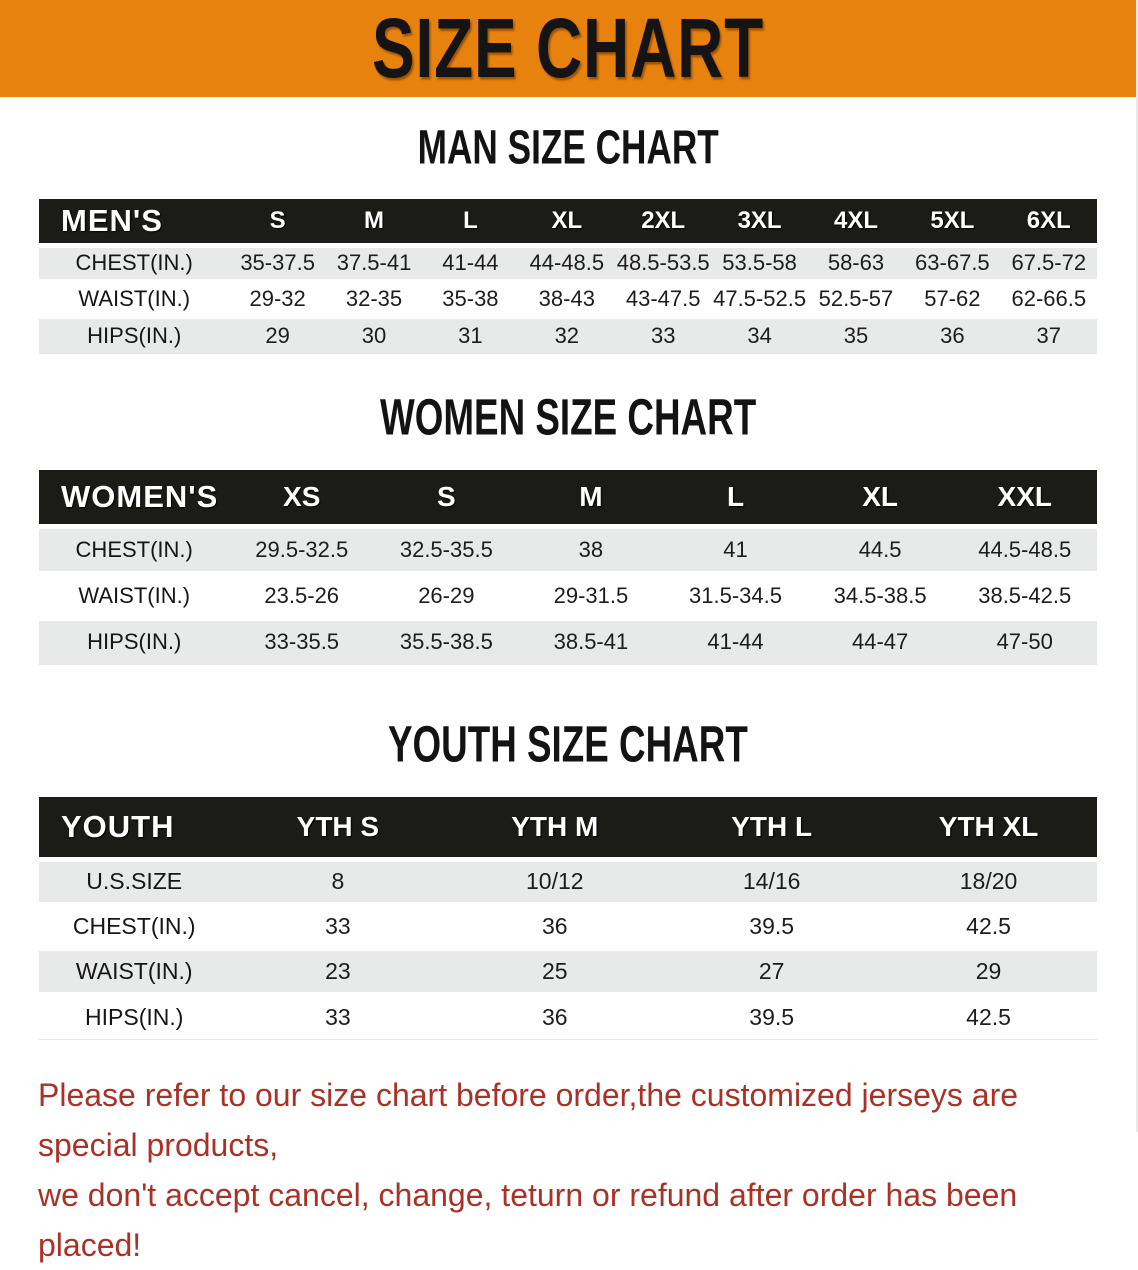 The image size is (1138, 1270). Describe the element at coordinates (735, 640) in the screenshot. I see `size-cell: 41-44` at that location.